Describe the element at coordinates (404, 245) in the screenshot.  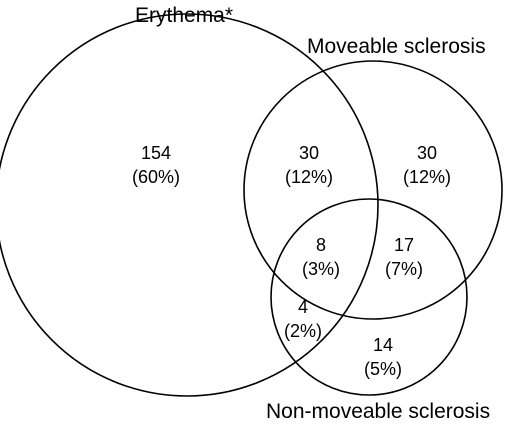
I see `region-moveable-nonmoveable-count: 17` at that location.